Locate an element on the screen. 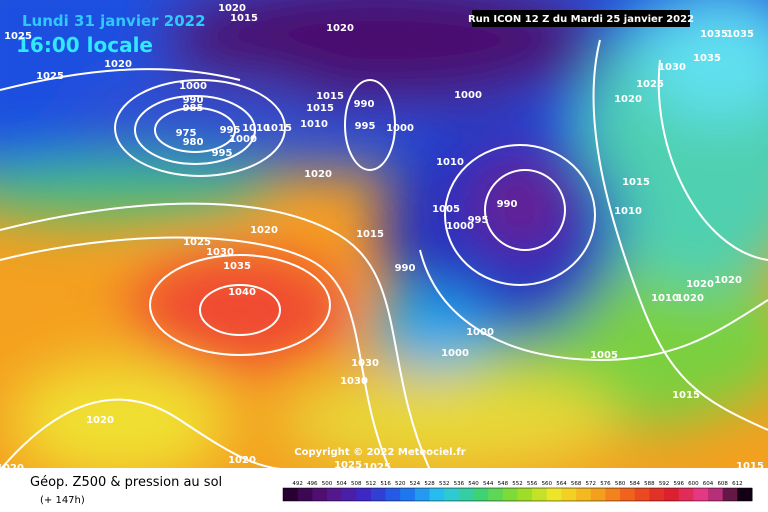 The image size is (768, 512). scale-label: 528 is located at coordinates (429, 484).